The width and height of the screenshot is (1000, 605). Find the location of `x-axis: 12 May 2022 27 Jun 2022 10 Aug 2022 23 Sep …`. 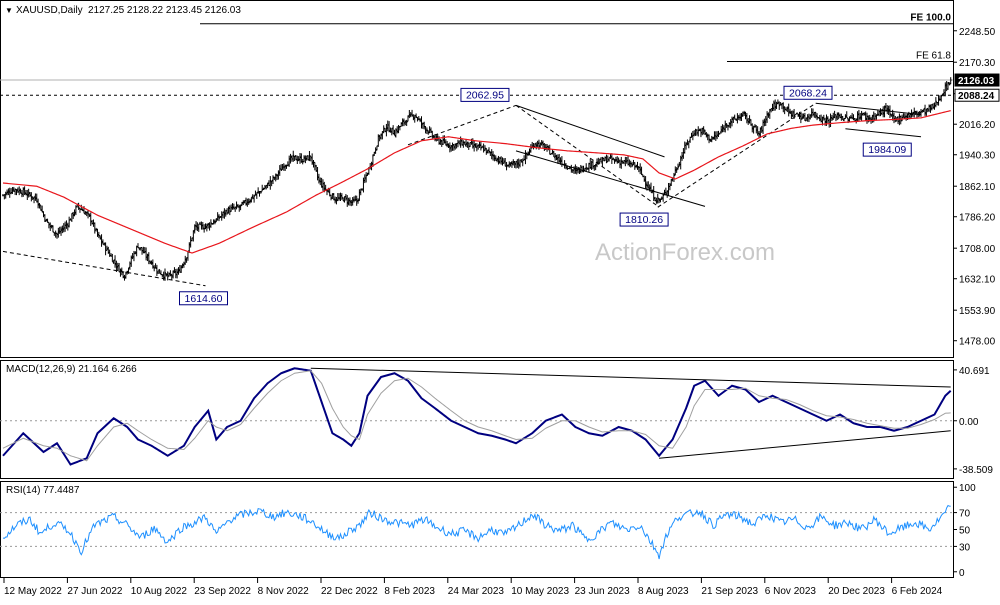

x-axis: 12 May 2022 27 Jun 2022 10 Aug 2022 23 Sep … is located at coordinates (473, 587).